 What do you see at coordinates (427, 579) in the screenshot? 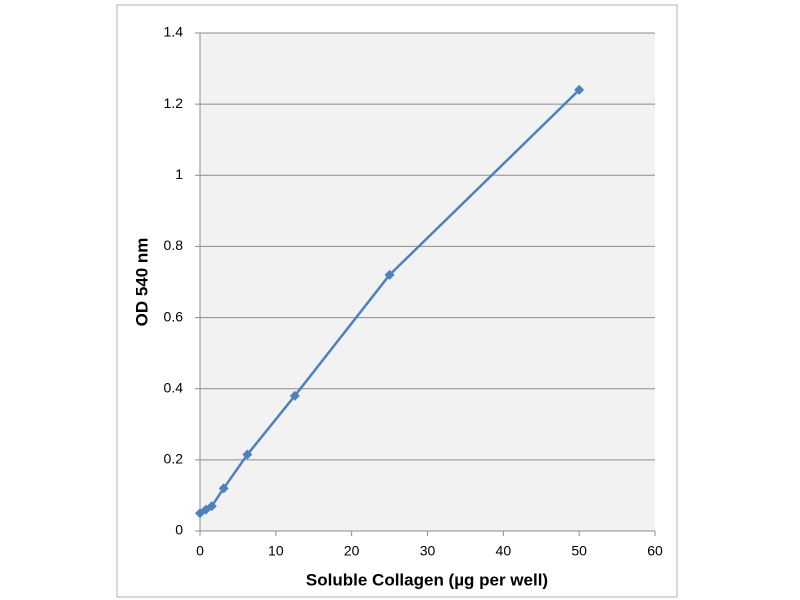
I see `x-axis-title: Soluble Collagen (µg per well)` at bounding box center [427, 579].